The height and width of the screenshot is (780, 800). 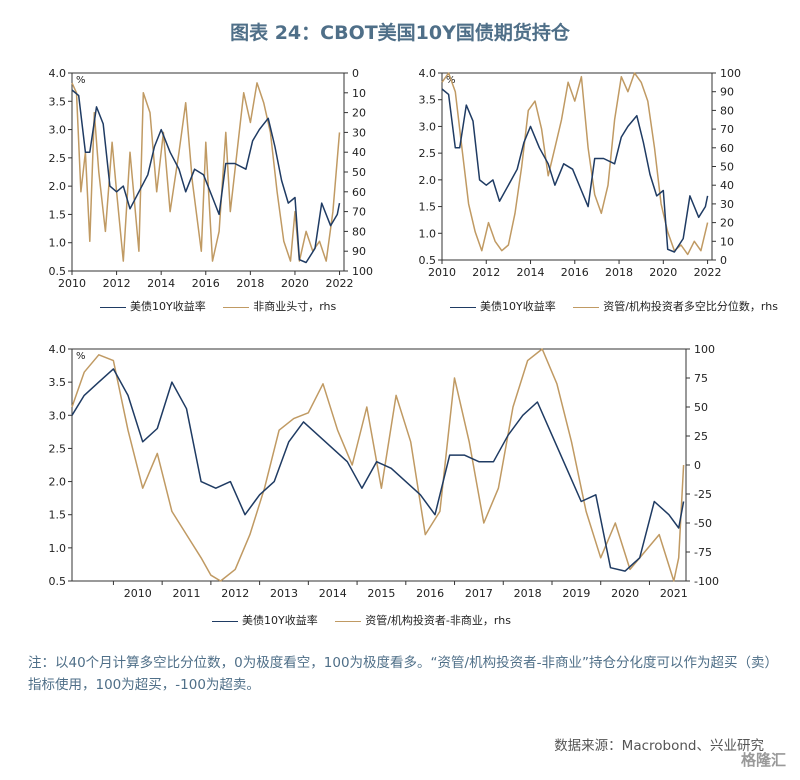 What do you see at coordinates (359, 192) in the screenshot?
I see `y2-tick-label: 60` at bounding box center [359, 192].